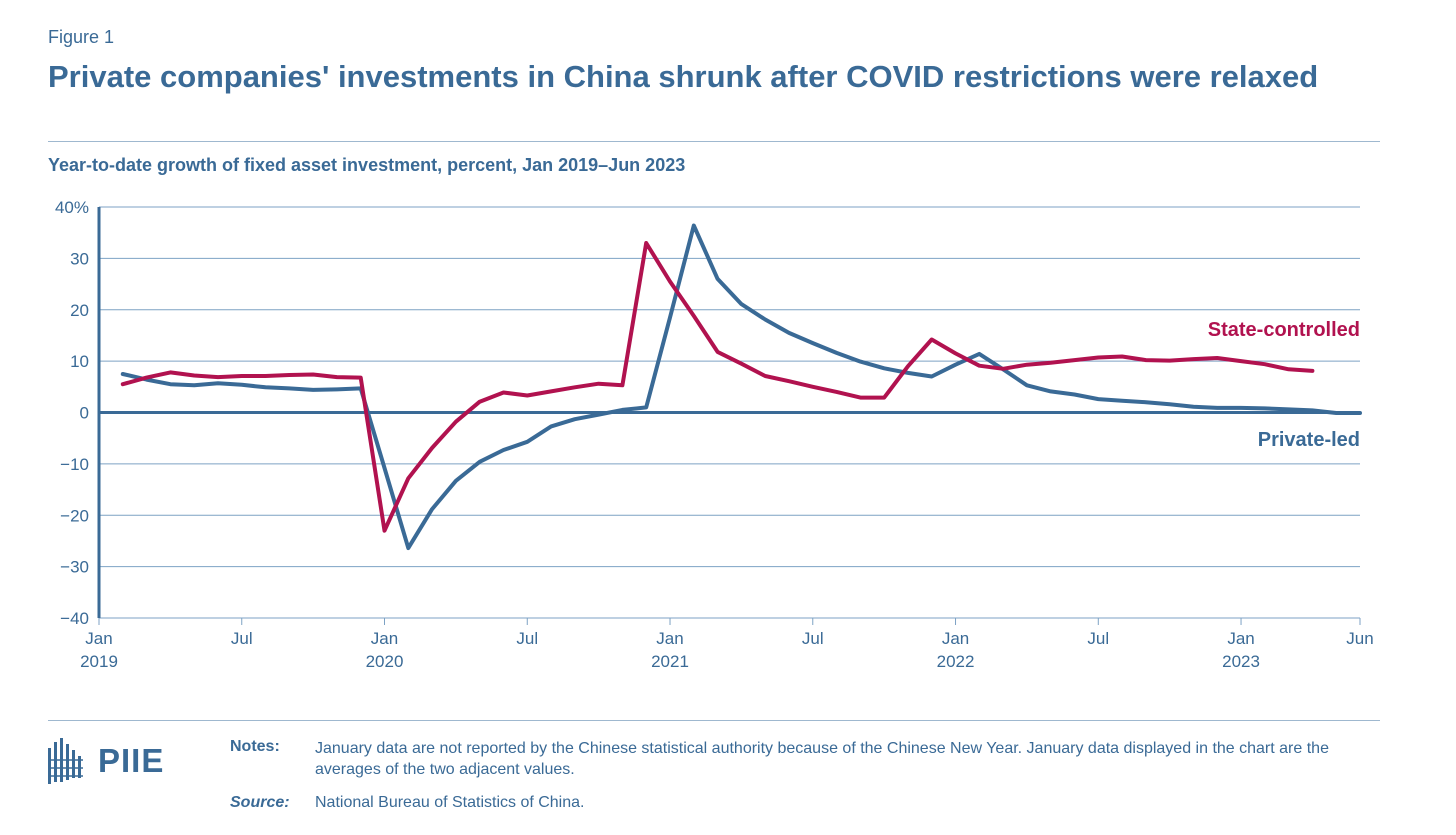  What do you see at coordinates (81, 37) in the screenshot?
I see `figure-label: Figure 1` at bounding box center [81, 37].